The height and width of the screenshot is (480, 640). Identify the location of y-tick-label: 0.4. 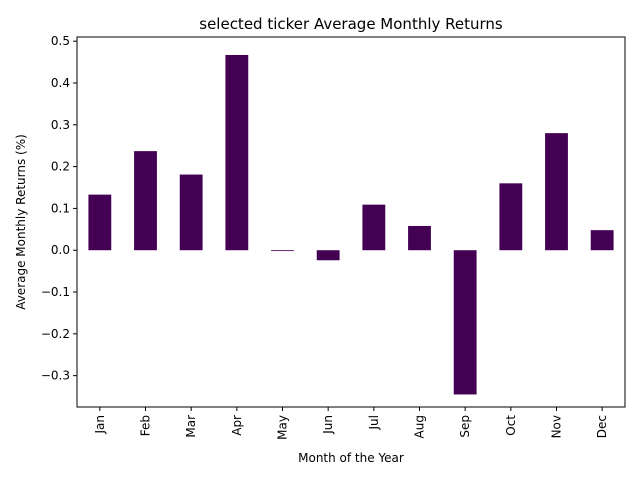
(60, 83).